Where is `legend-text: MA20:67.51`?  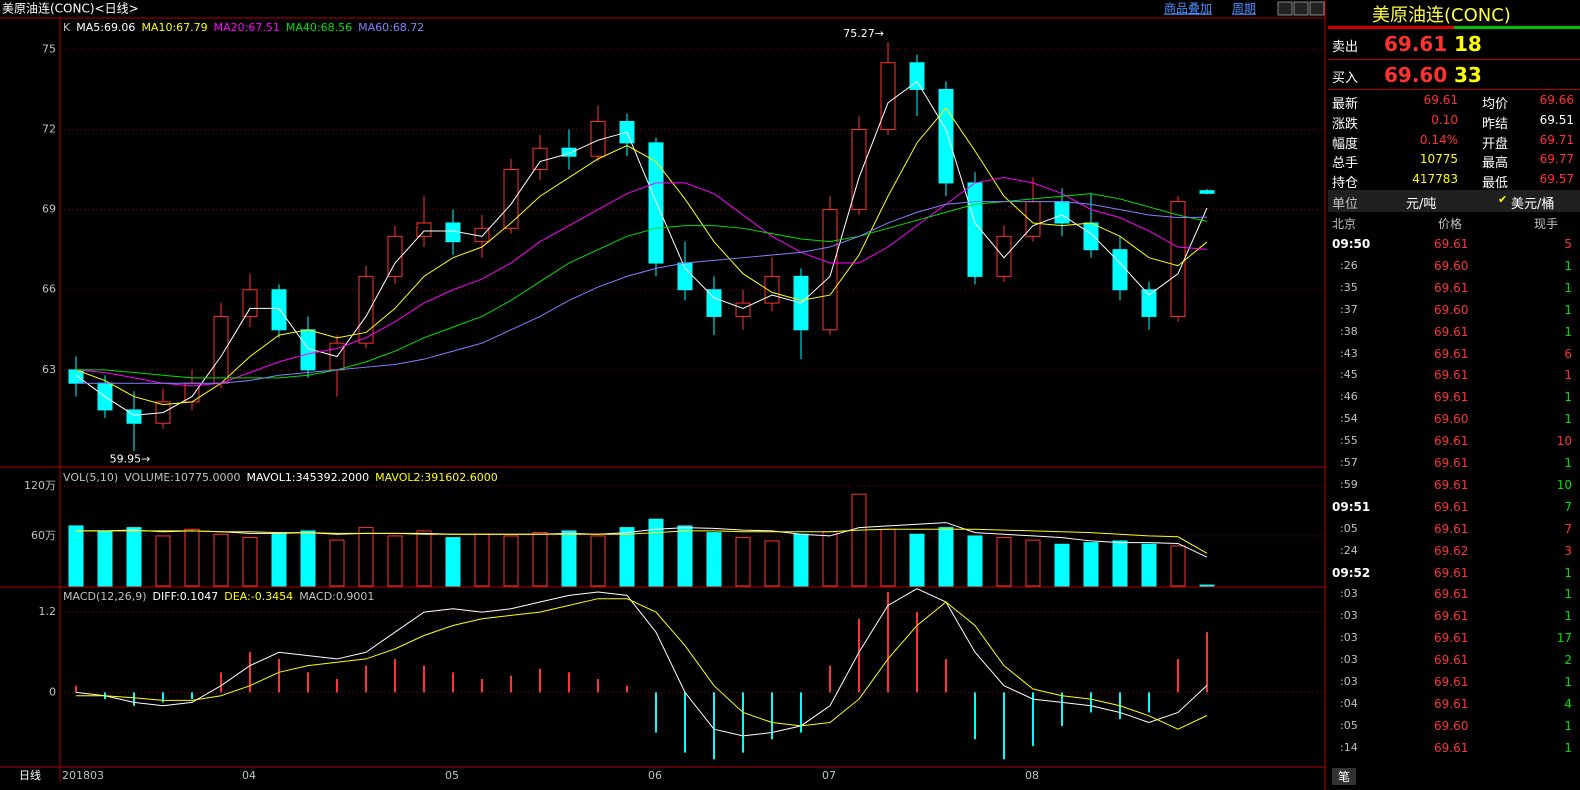 legend-text: MA20:67.51 is located at coordinates (247, 27).